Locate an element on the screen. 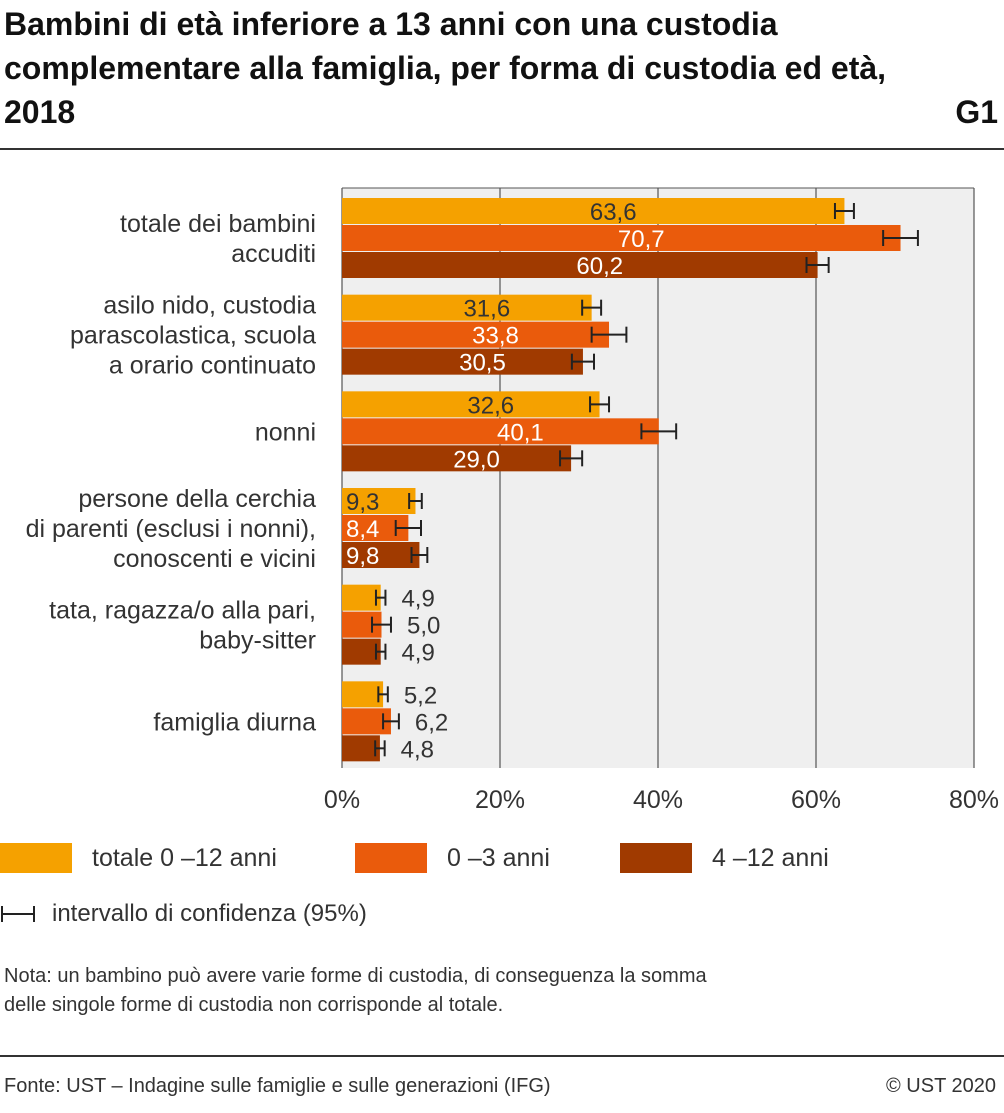  data-label: 33,8 is located at coordinates (495, 336).